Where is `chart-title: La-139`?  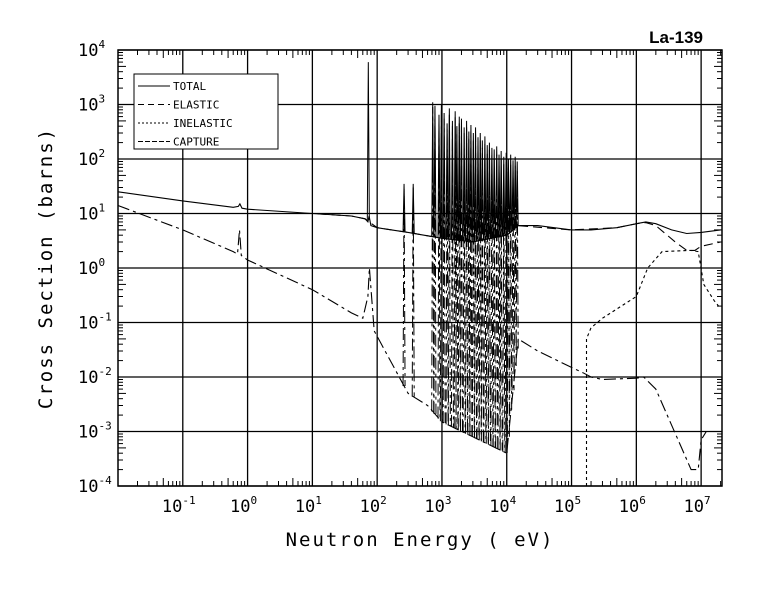 chart-title: La-139 is located at coordinates (676, 37).